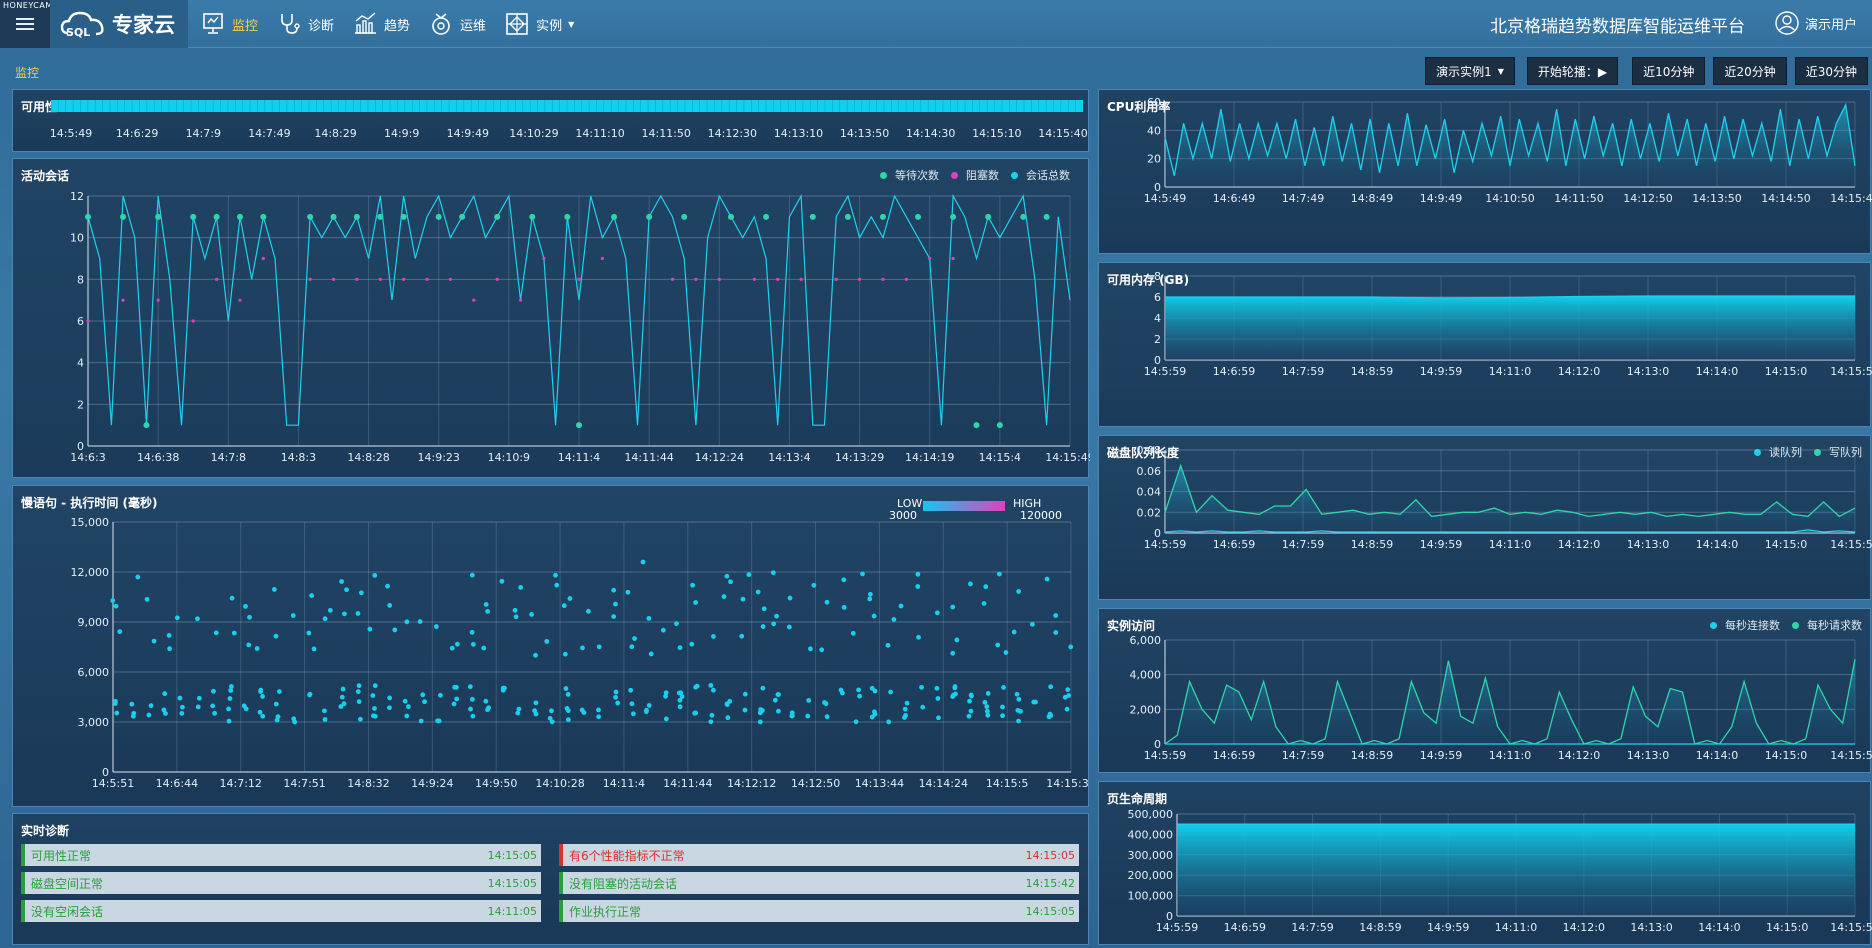 The height and width of the screenshot is (948, 1872). I want to click on x-tick-label: 14:15:50, so click(1851, 755).